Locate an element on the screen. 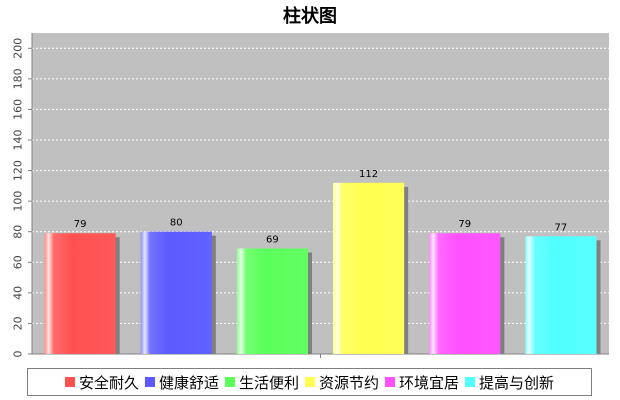 Image resolution: width=620 pixels, height=400 pixels. legend-label-0: 安全耐久 is located at coordinates (108, 382).